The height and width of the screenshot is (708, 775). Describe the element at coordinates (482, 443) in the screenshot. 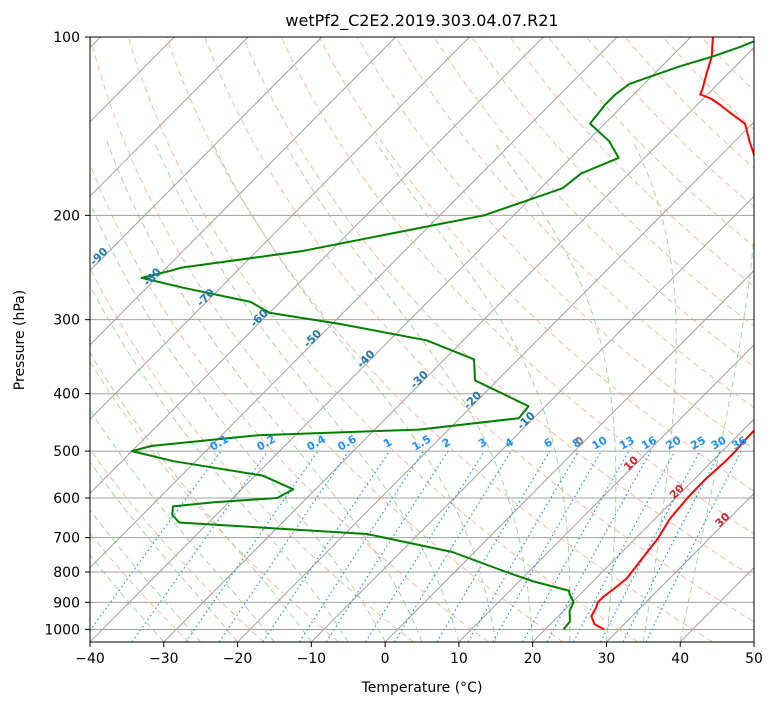

I see `mixing-ratio-label: 3` at that location.